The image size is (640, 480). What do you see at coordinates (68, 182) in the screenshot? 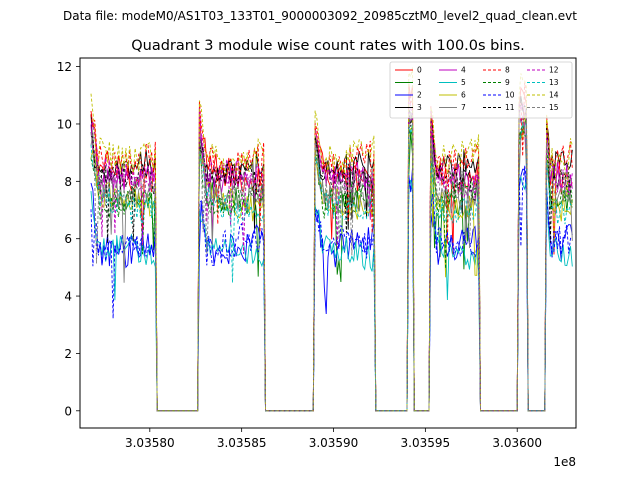
I see `y-tick-label: 8` at bounding box center [68, 182].